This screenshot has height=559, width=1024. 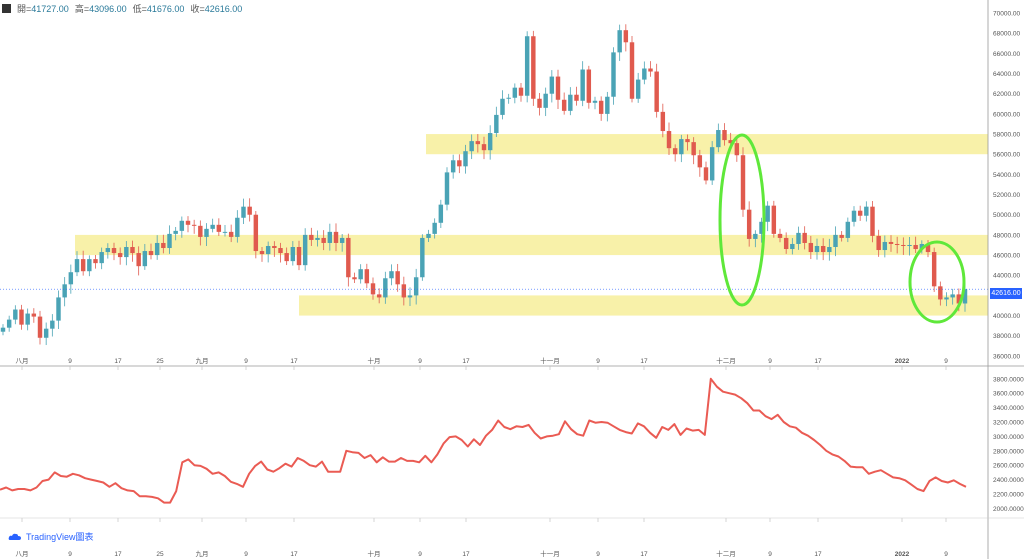 What do you see at coordinates (1006, 336) in the screenshot?
I see `price-tick-label: 38000.00` at bounding box center [1006, 336].